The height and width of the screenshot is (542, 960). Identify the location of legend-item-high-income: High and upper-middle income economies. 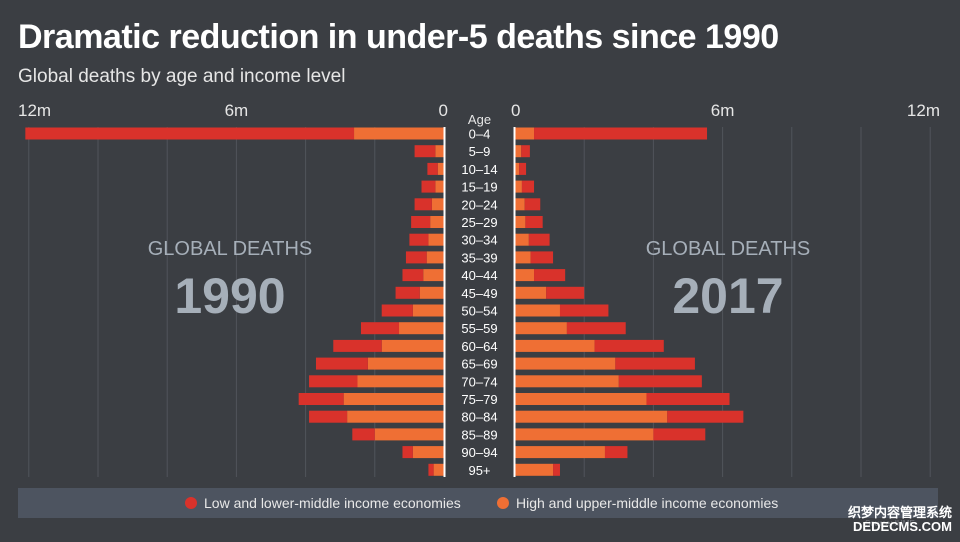
(637, 503).